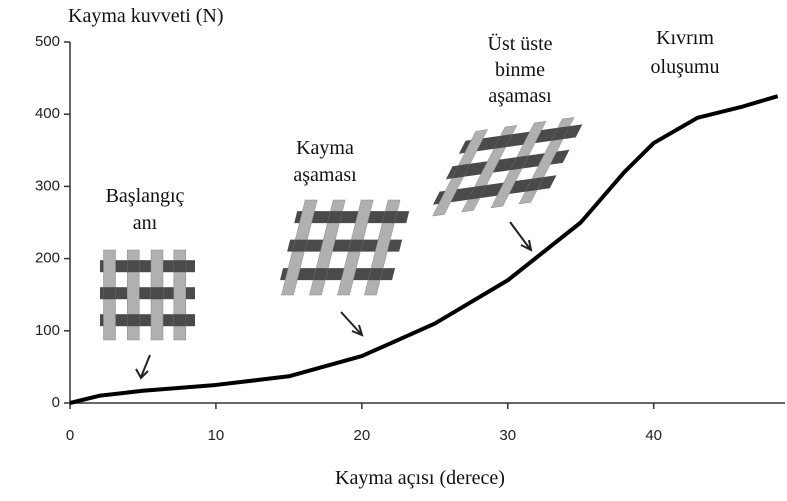 The image size is (787, 501). What do you see at coordinates (70, 435) in the screenshot?
I see `x-tick-label: 0` at bounding box center [70, 435].